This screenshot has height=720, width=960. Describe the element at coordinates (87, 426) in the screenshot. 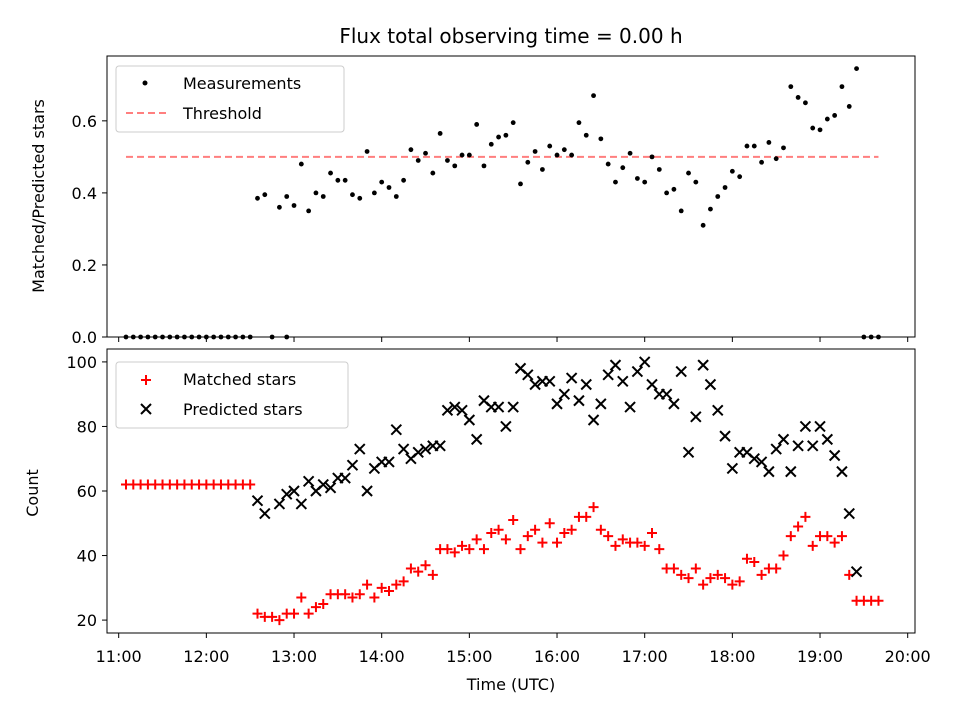

I see `bottom-y-tick-label: 80` at that location.